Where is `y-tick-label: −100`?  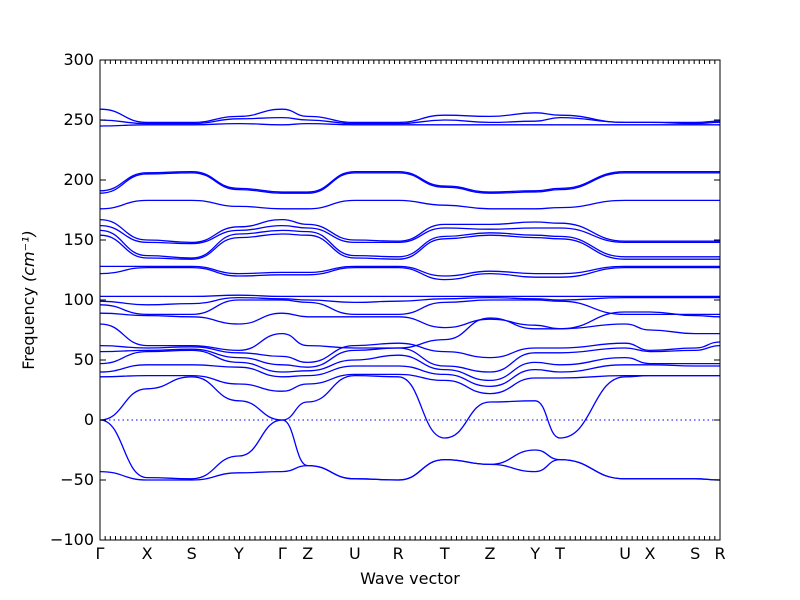 y-tick-label: −100 is located at coordinates (72, 539).